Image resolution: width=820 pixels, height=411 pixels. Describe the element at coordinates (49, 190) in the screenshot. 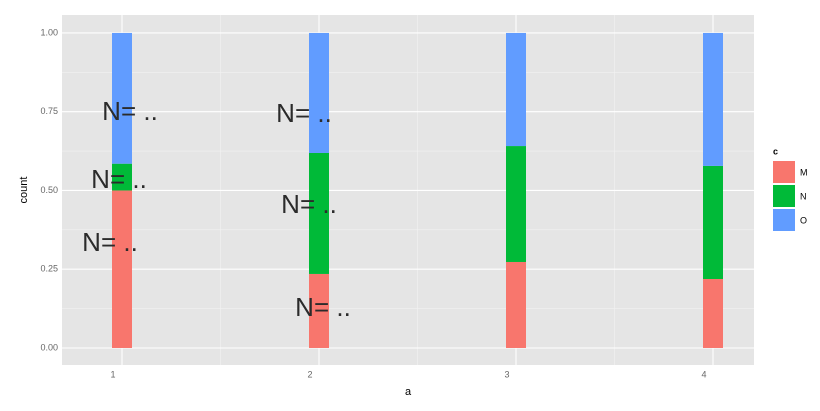

I see `y-tick-label: 0.50` at that location.